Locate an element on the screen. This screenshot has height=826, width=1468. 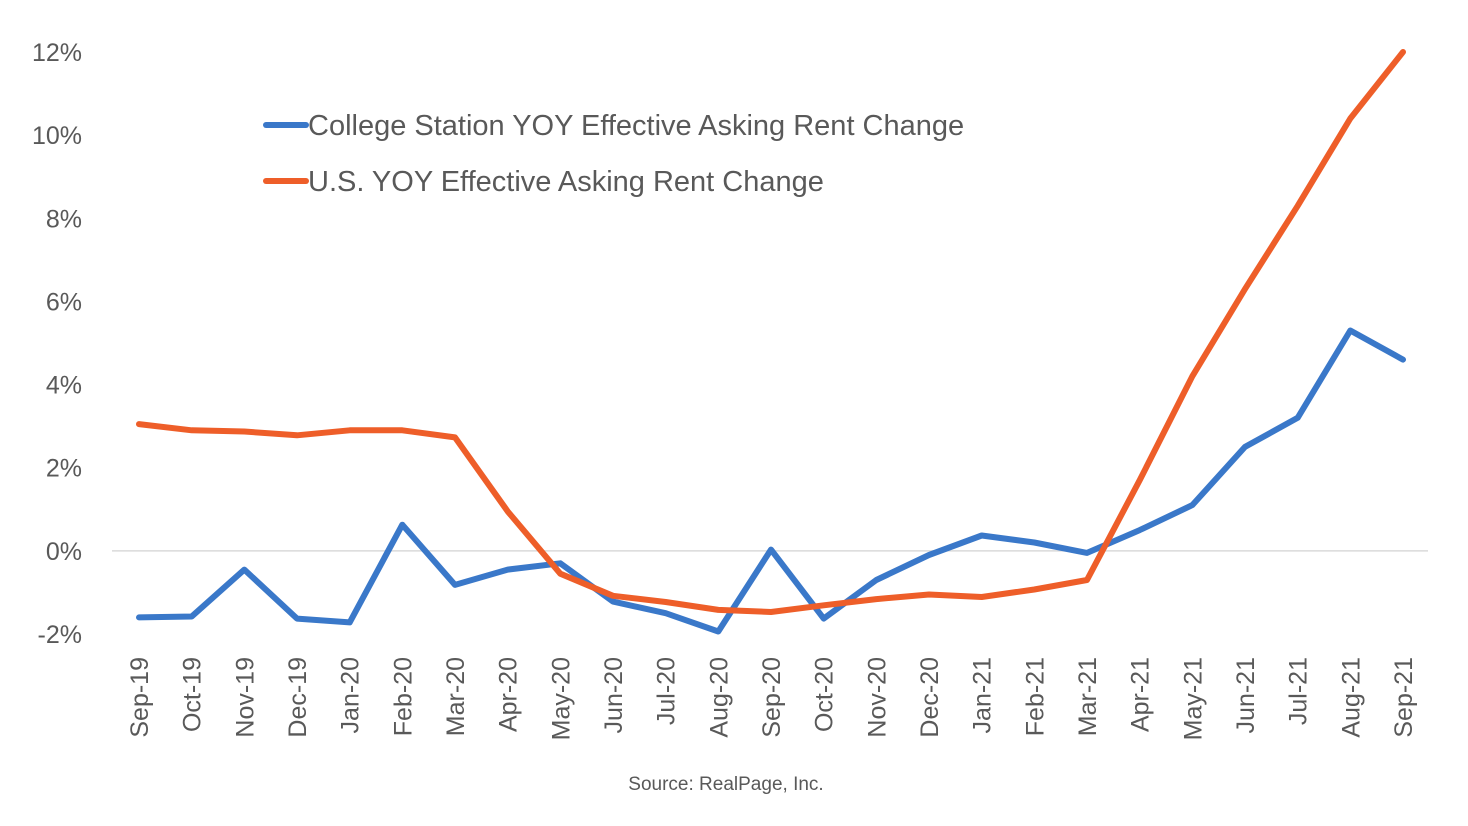
x-tick-label: Jul-21 is located at coordinates (1299, 691).